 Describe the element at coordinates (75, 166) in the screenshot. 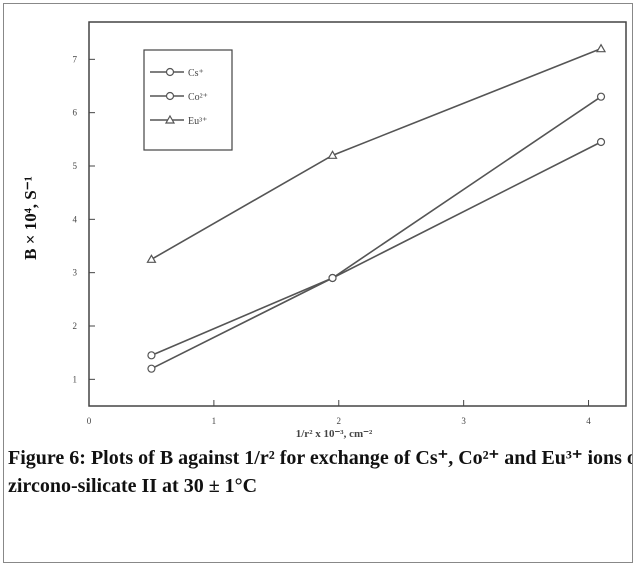

I see `y-tick-label: 5` at that location.